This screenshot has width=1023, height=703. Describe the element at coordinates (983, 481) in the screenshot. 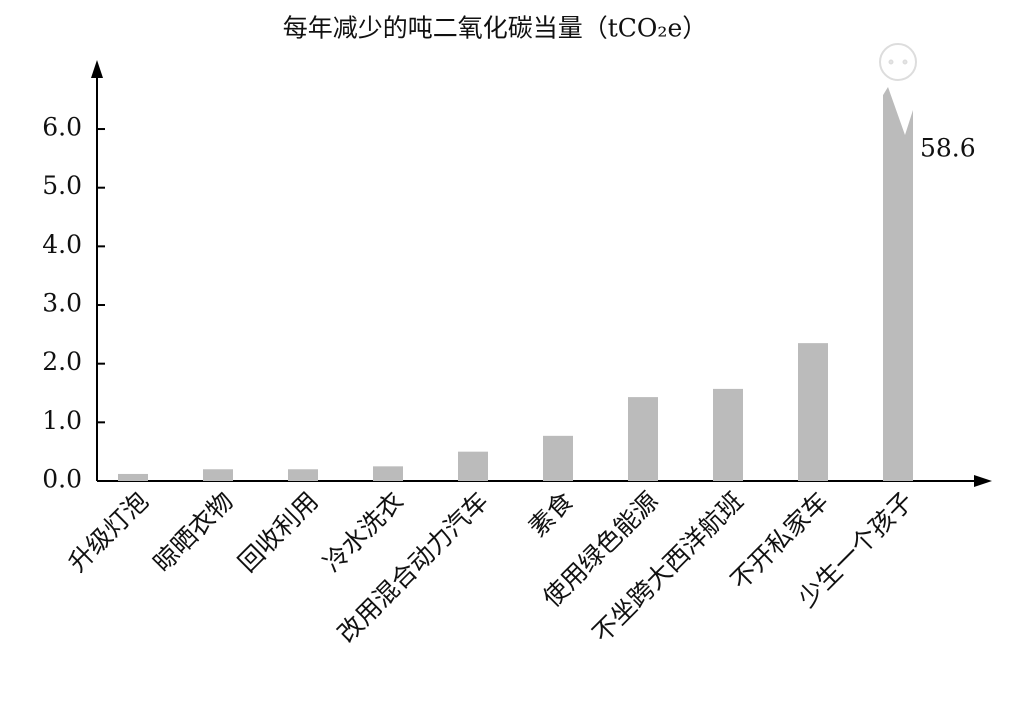

I see `x-axis-arrow` at that location.